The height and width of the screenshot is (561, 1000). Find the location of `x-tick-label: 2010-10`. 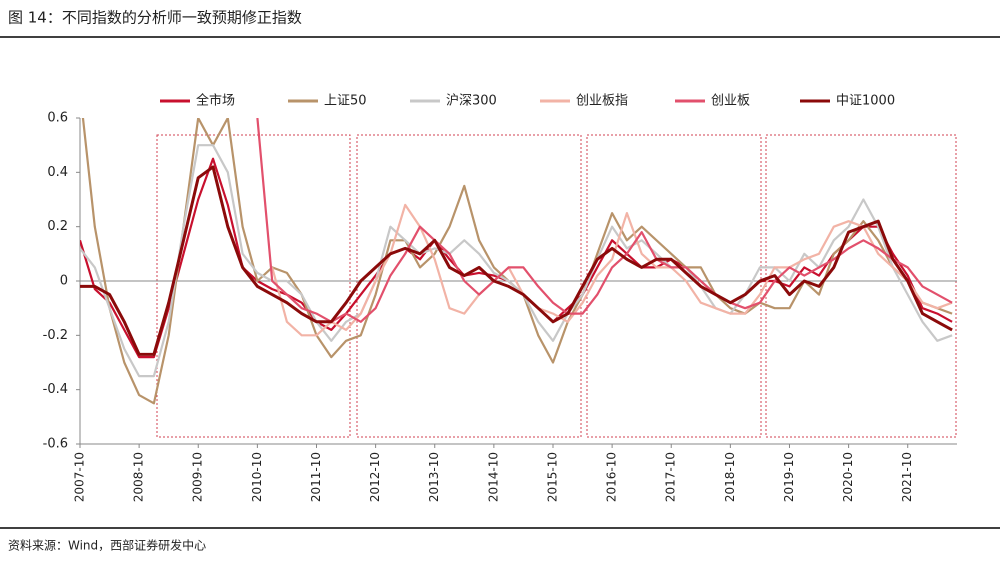

x-tick-label: 2010-10 is located at coordinates (257, 477).